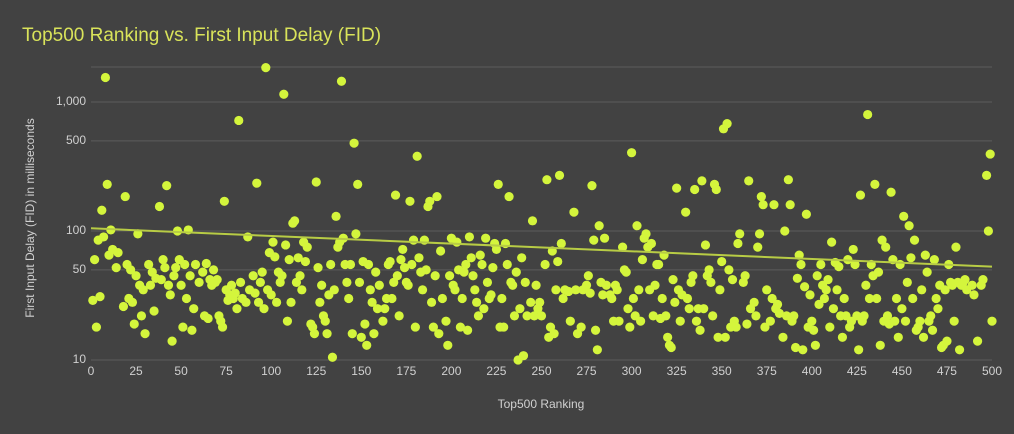 The height and width of the screenshot is (434, 1014). I want to click on x-tick-label: 200, so click(451, 371).